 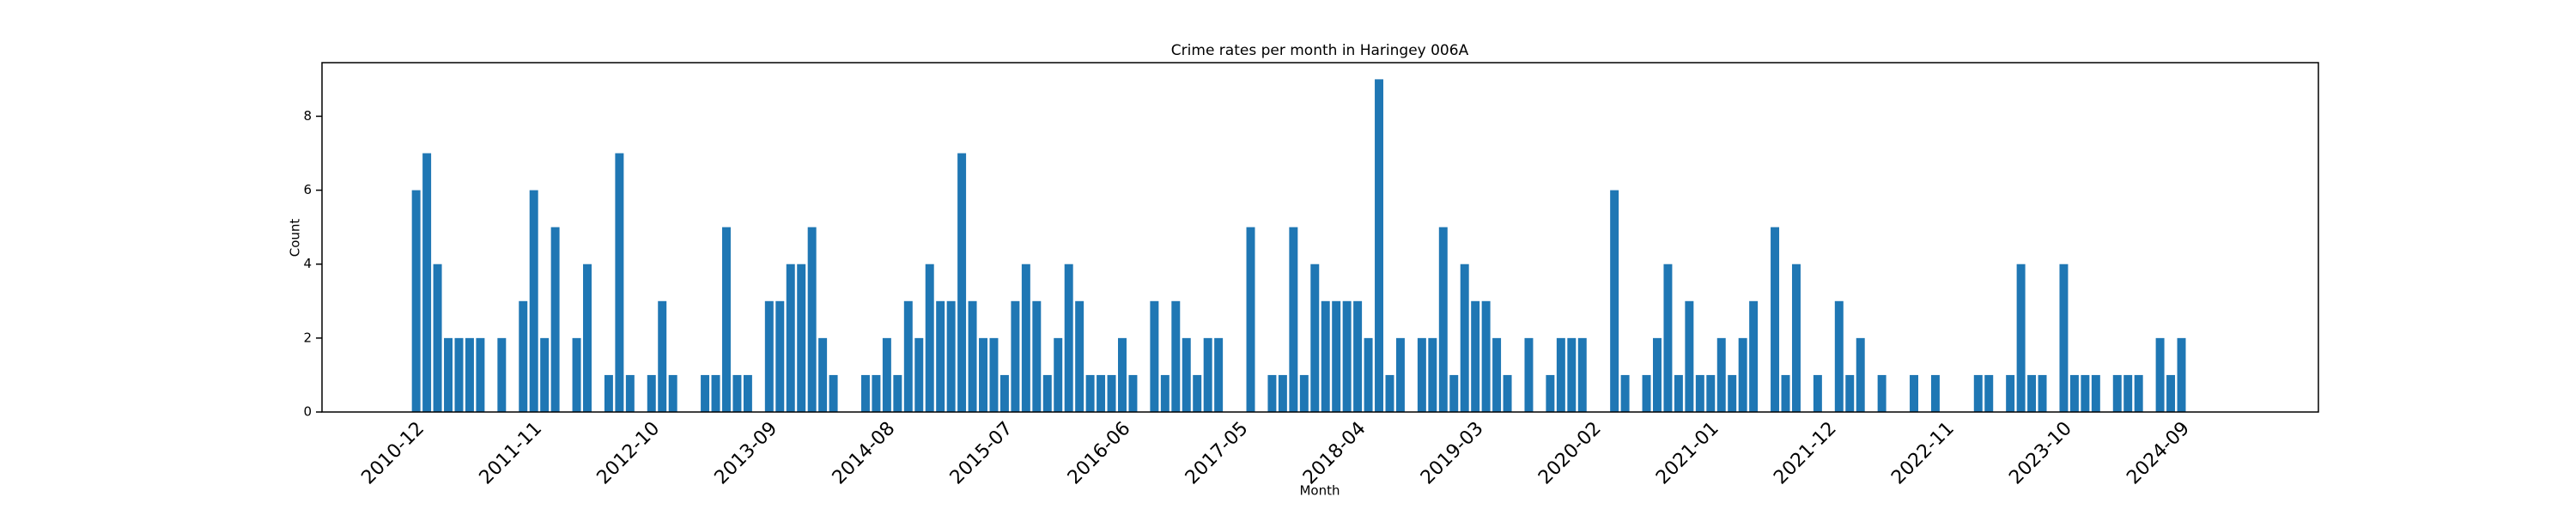 I want to click on x-tick-label: 2014-08, so click(x=865, y=453).